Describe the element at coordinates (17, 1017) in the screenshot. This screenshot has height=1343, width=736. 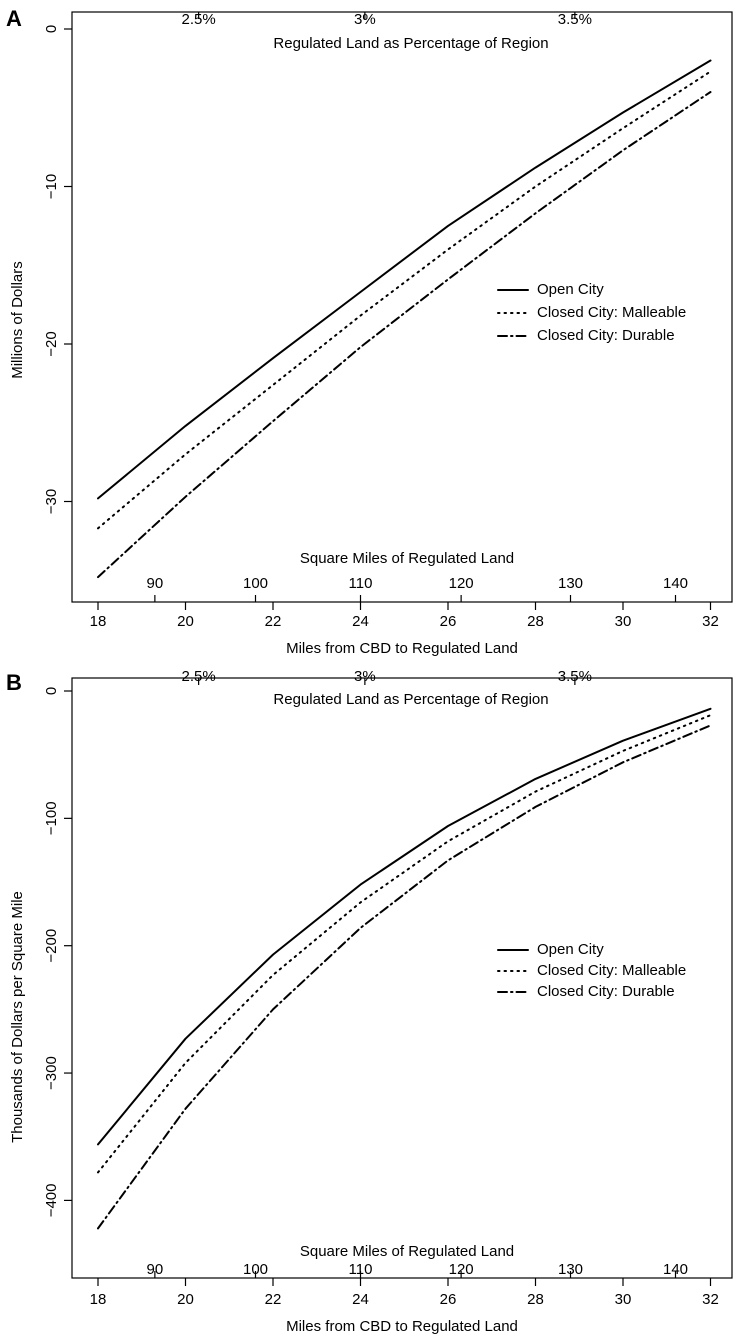
I see `y-axis-title: Thousands of Dollars per Square Mile` at that location.